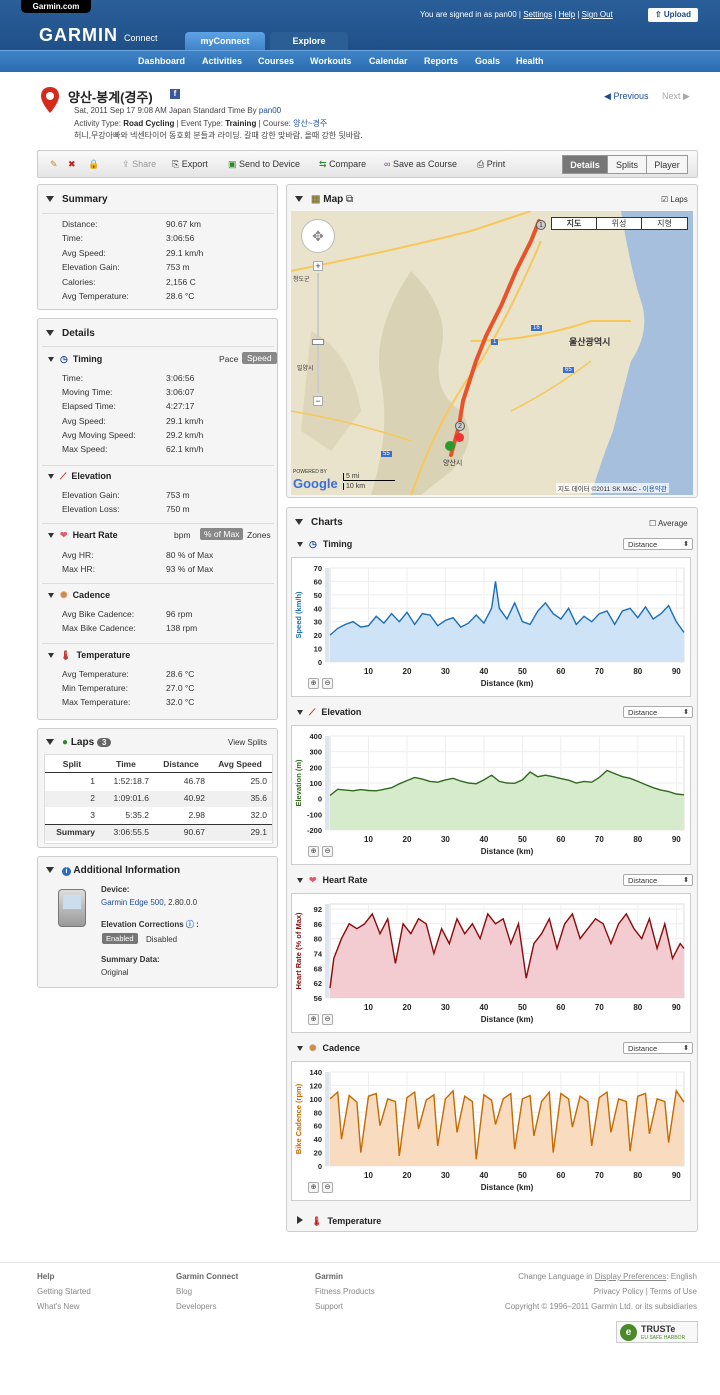 The image size is (720, 1395). I want to click on export-button: ⎘ Export, so click(190, 164).